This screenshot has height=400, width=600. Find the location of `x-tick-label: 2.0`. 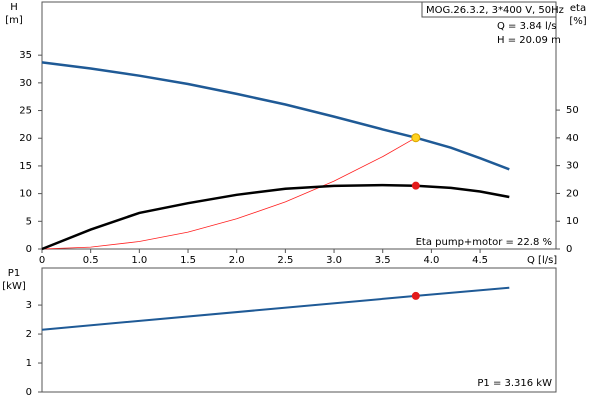

x-tick-label: 2.0 is located at coordinates (237, 260).